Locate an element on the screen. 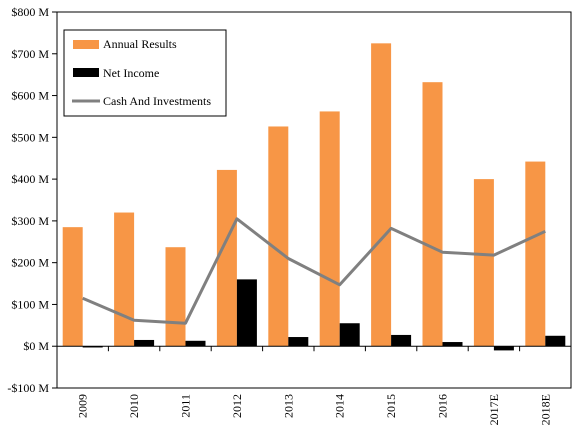 This screenshot has width=579, height=432. y-tick-label: $700 M is located at coordinates (30, 54).